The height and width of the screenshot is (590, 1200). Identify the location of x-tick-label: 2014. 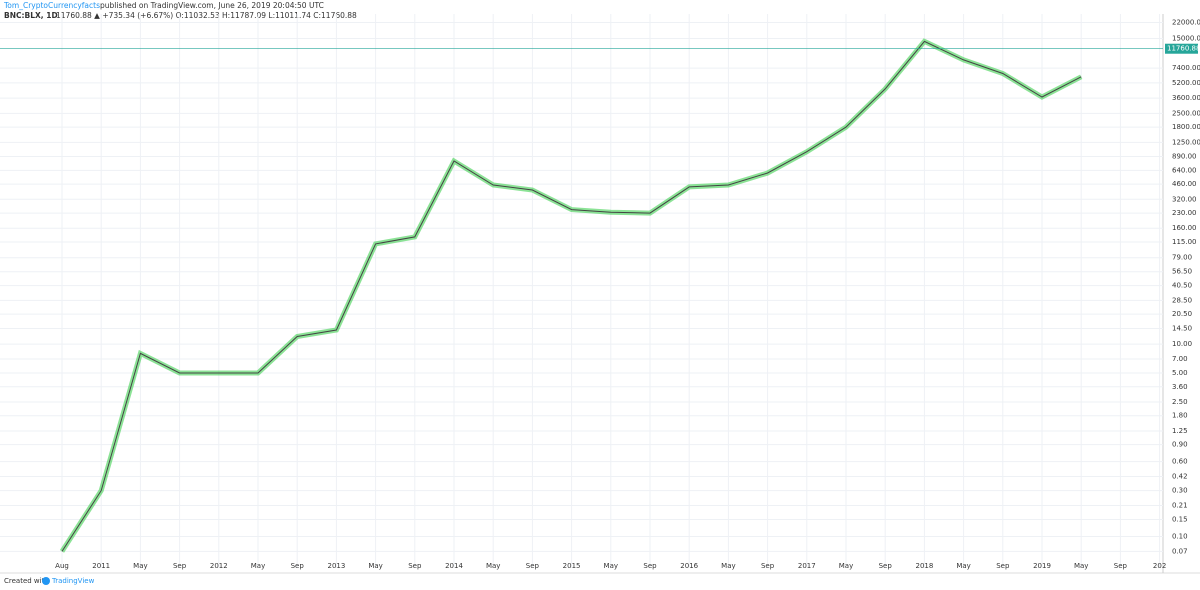
(454, 566).